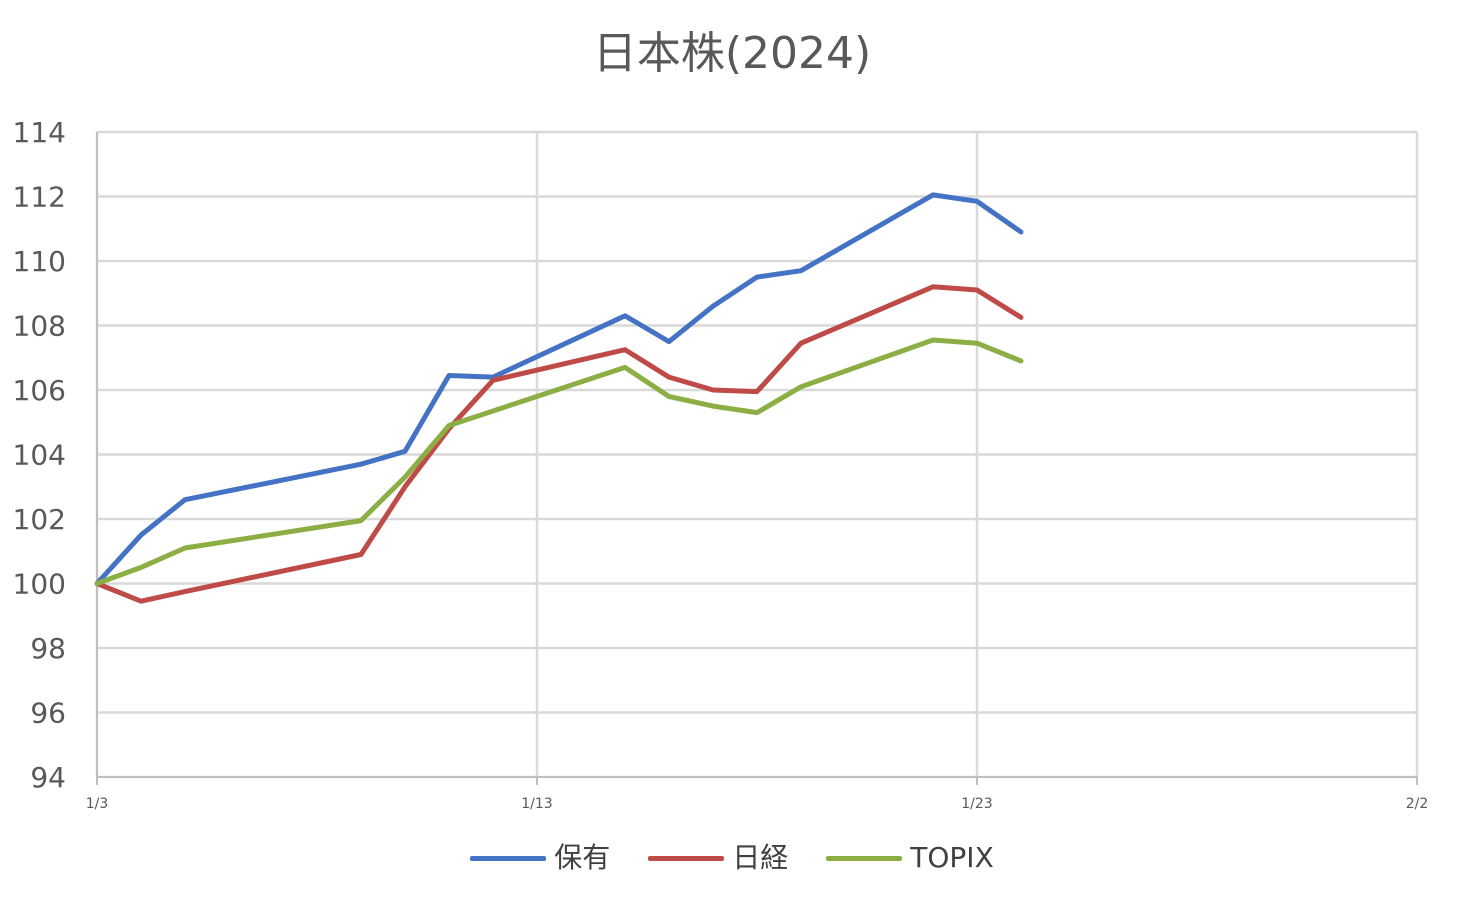  I want to click on y-tick-label: 110, so click(39, 261).